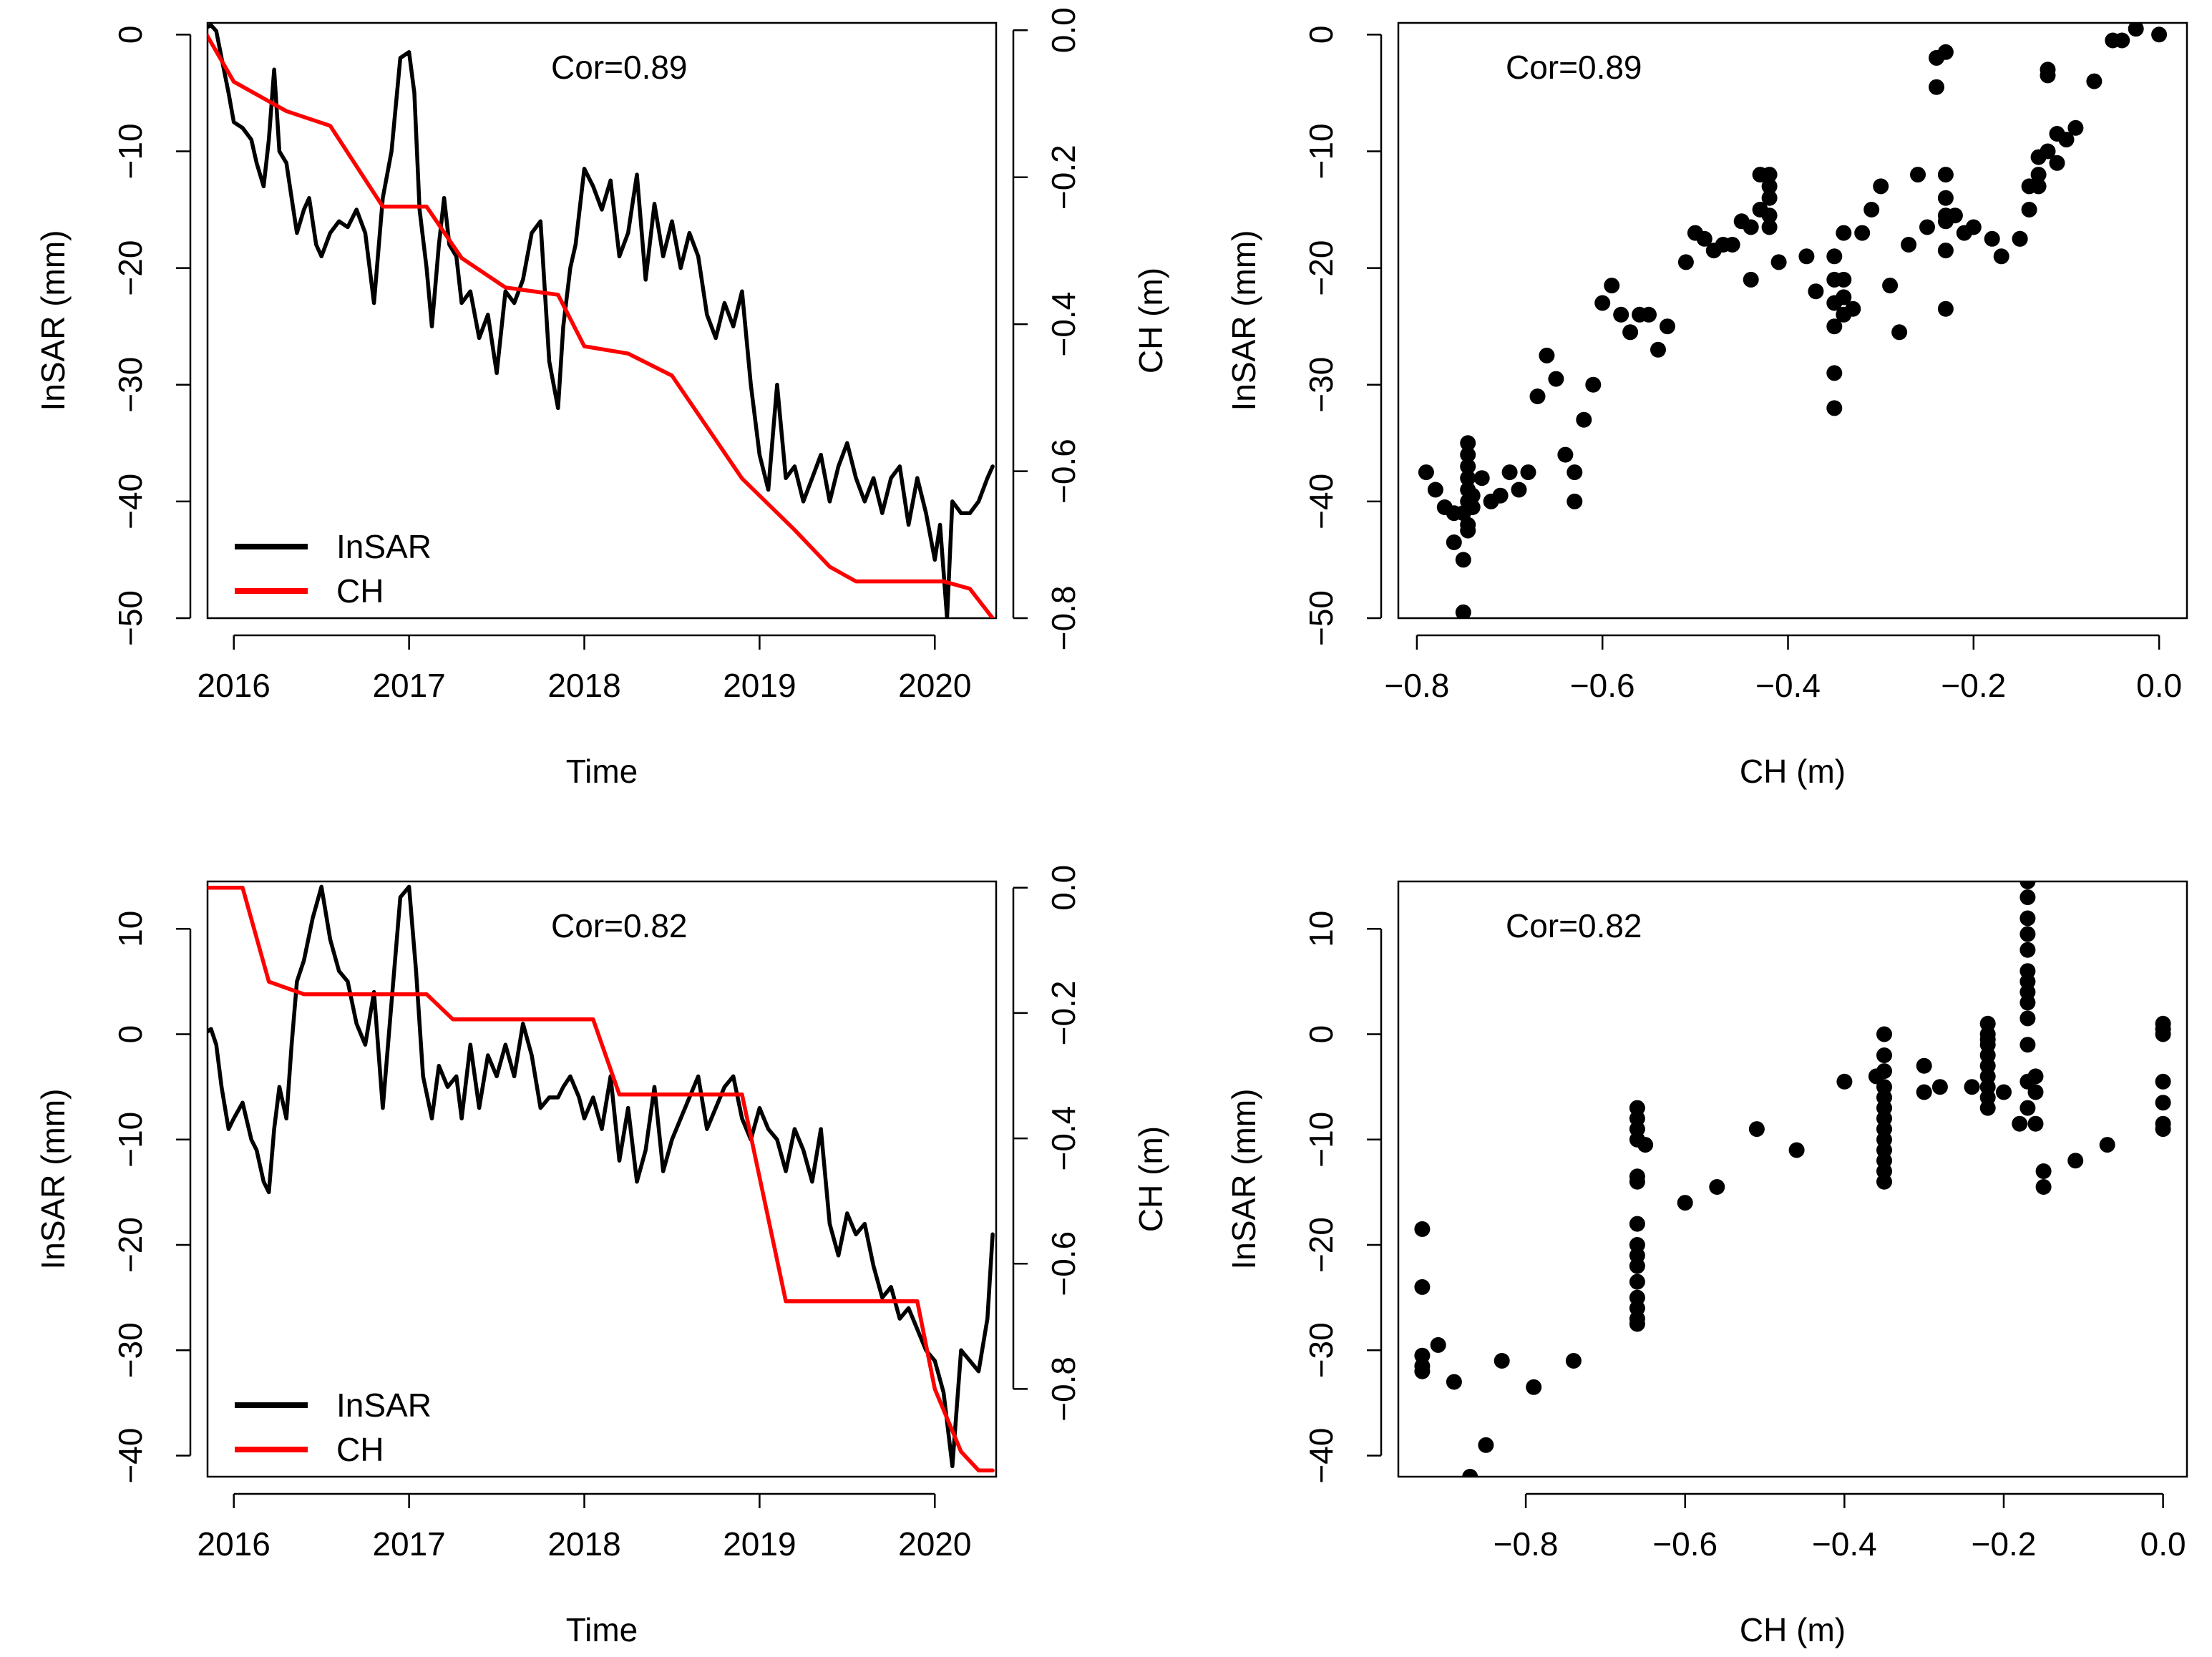 The image size is (2212, 1657). Describe the element at coordinates (1063, 1263) in the screenshot. I see `y2-tick-label: −0.6` at that location.